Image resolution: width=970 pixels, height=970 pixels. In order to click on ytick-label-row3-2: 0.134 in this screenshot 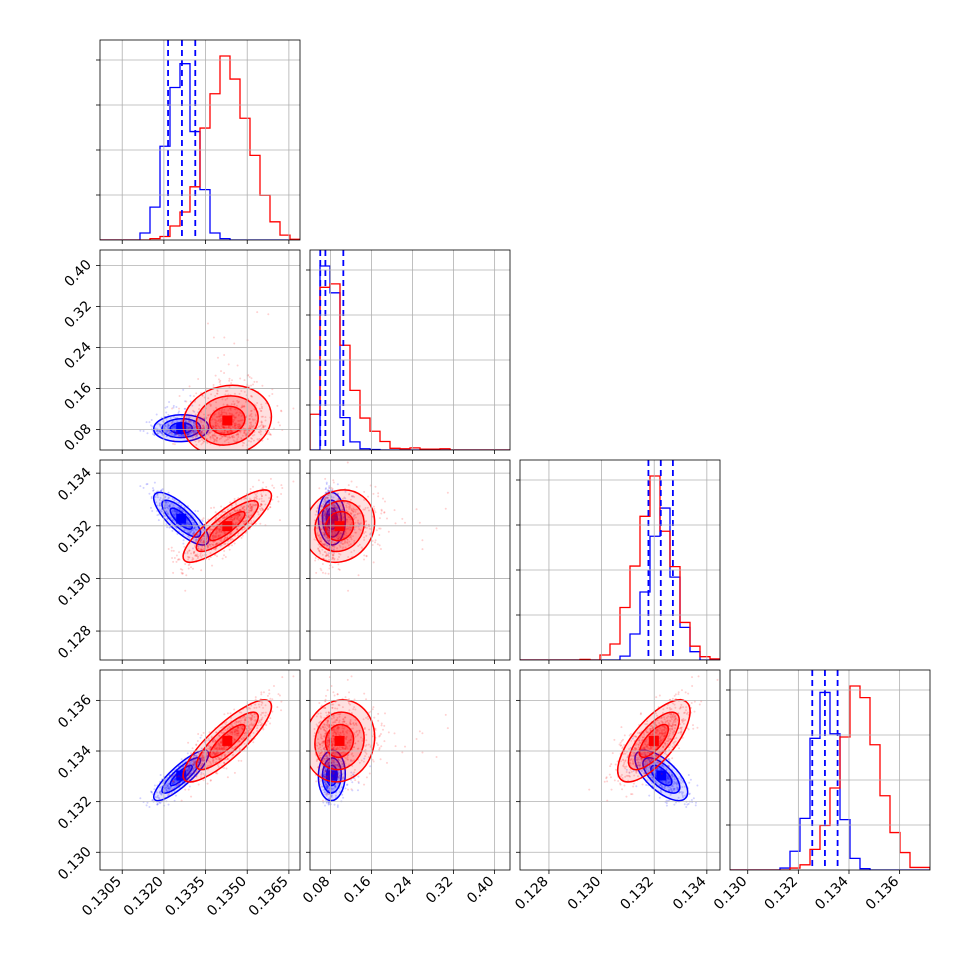, I will do `click(75, 762)`.